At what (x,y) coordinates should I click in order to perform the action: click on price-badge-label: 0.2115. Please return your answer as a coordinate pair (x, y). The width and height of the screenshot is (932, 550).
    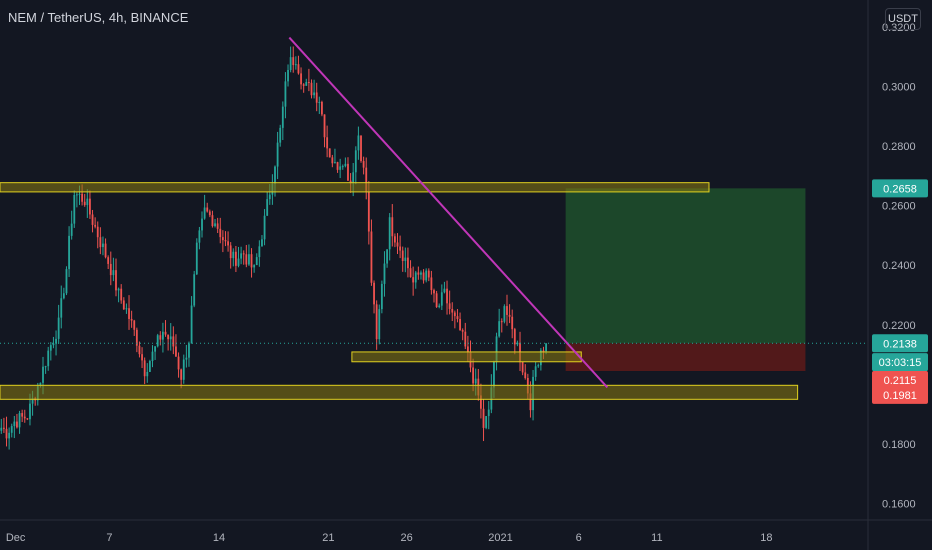
    Looking at the image, I should click on (900, 381).